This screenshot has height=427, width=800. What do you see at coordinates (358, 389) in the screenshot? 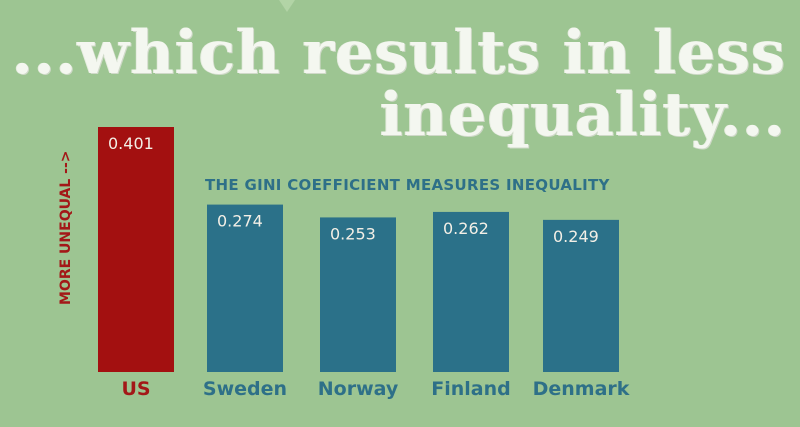
I see `category-label-norway: Norway` at bounding box center [358, 389].